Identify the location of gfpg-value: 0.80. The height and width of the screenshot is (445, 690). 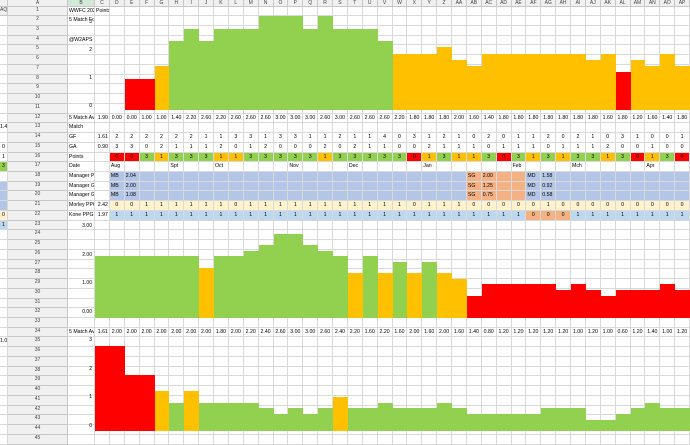
(489, 332).